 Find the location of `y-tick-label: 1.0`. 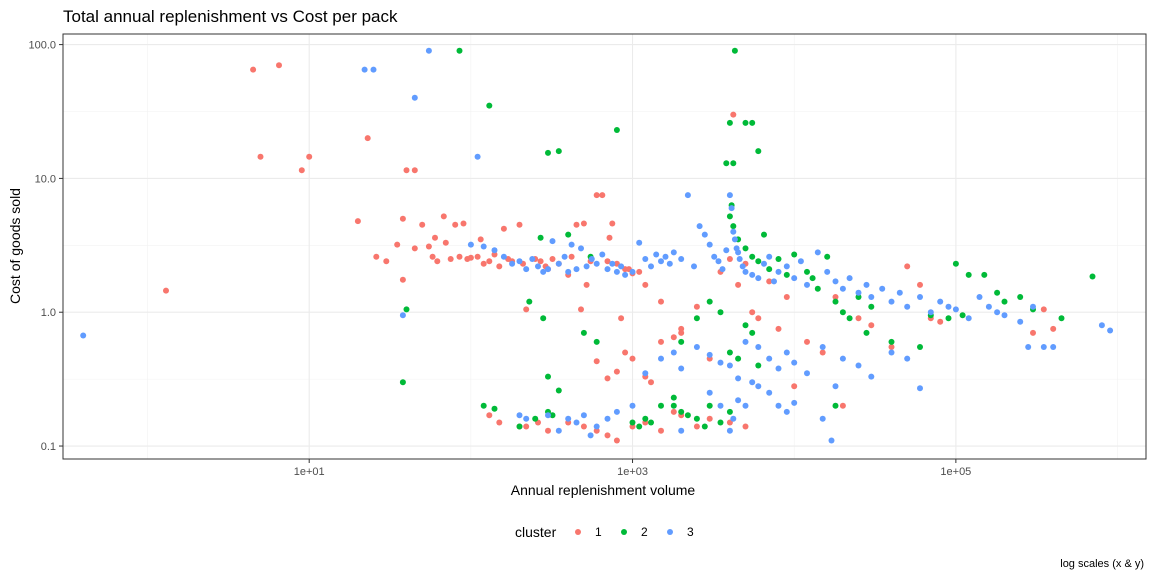

y-tick-label: 1.0 is located at coordinates (48, 313).